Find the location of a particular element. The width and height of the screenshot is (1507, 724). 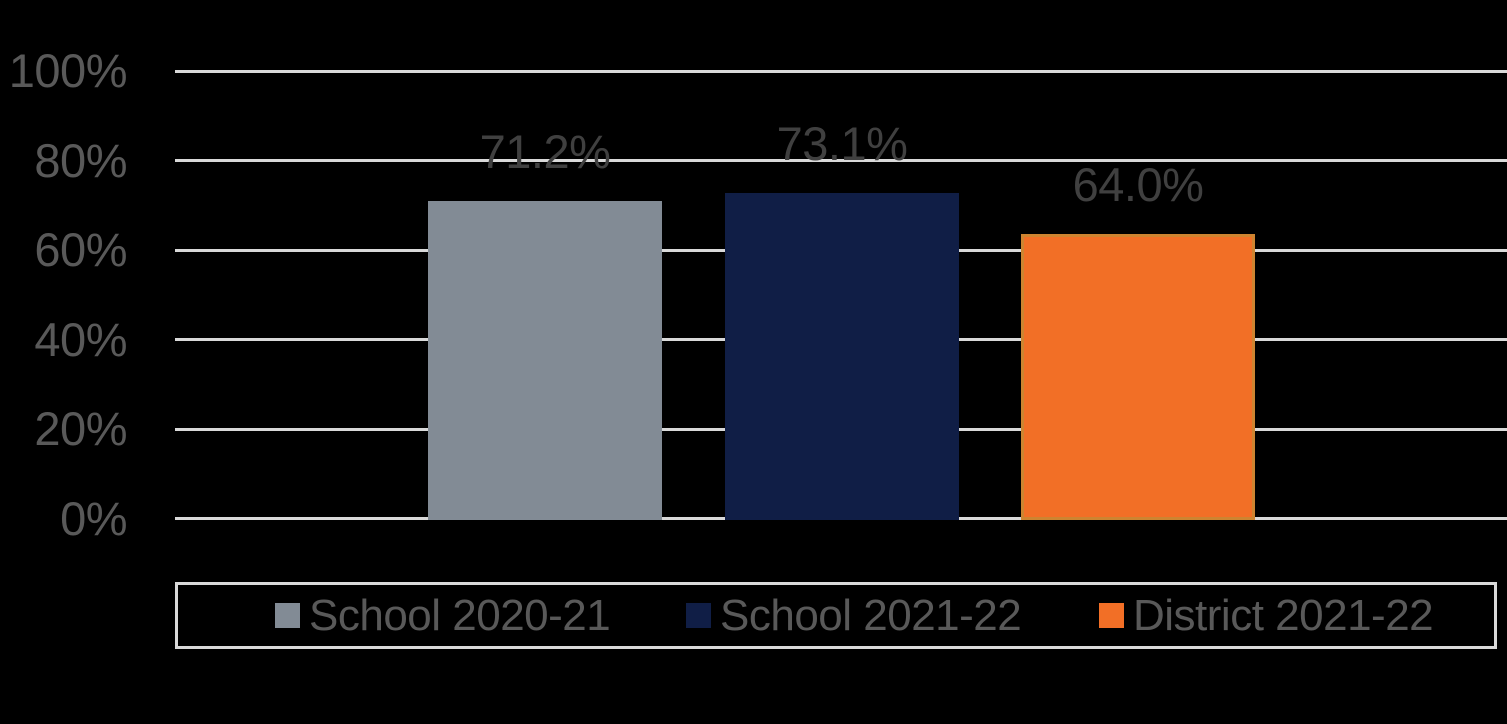

bar-value-label: 73.1% is located at coordinates (842, 143).